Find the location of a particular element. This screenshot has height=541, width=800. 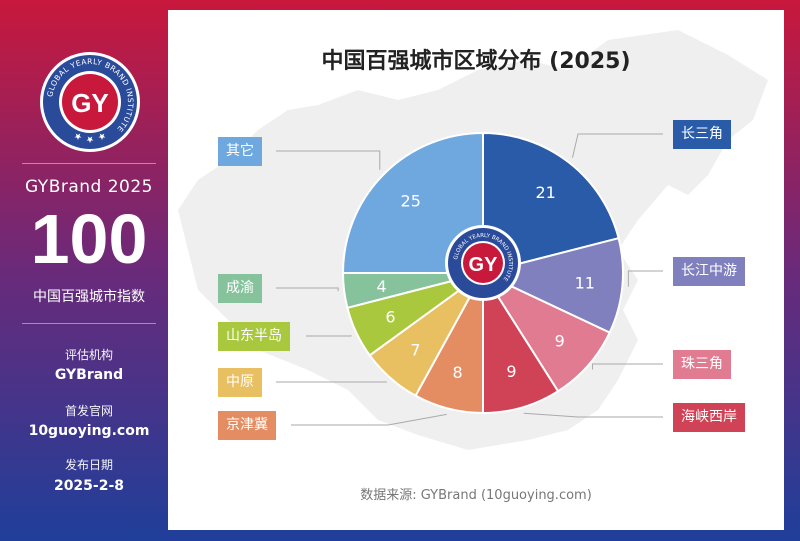

slice-category-label: 长江中游 is located at coordinates (709, 271).